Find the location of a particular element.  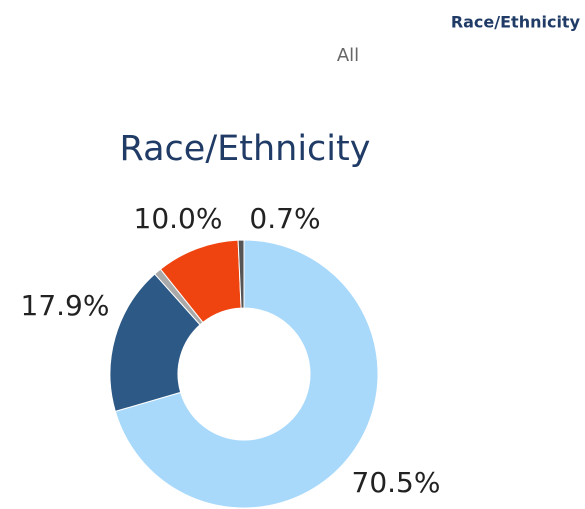

chart-title: Race/Ethnicity is located at coordinates (245, 149).